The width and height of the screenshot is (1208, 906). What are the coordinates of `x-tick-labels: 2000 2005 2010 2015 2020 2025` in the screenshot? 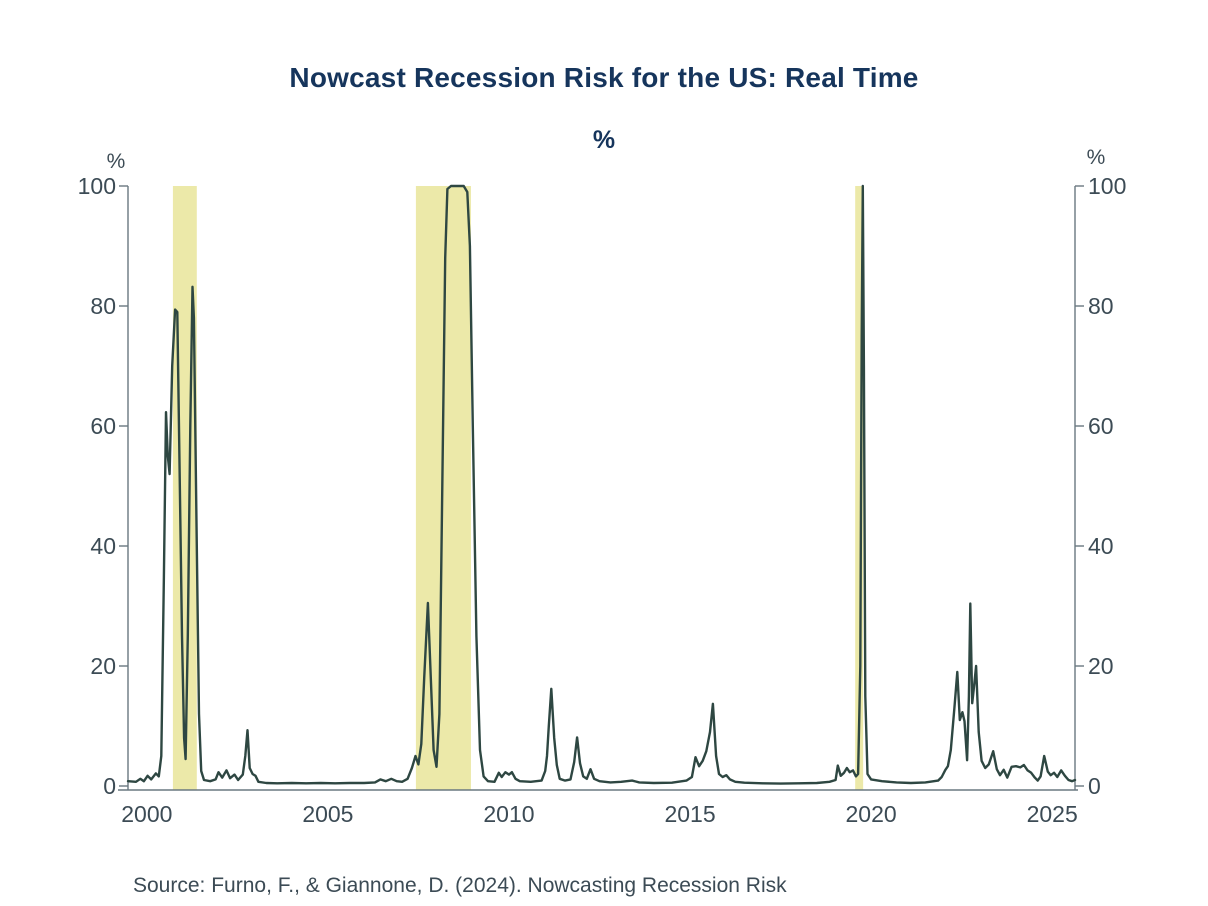 It's located at (599, 814).